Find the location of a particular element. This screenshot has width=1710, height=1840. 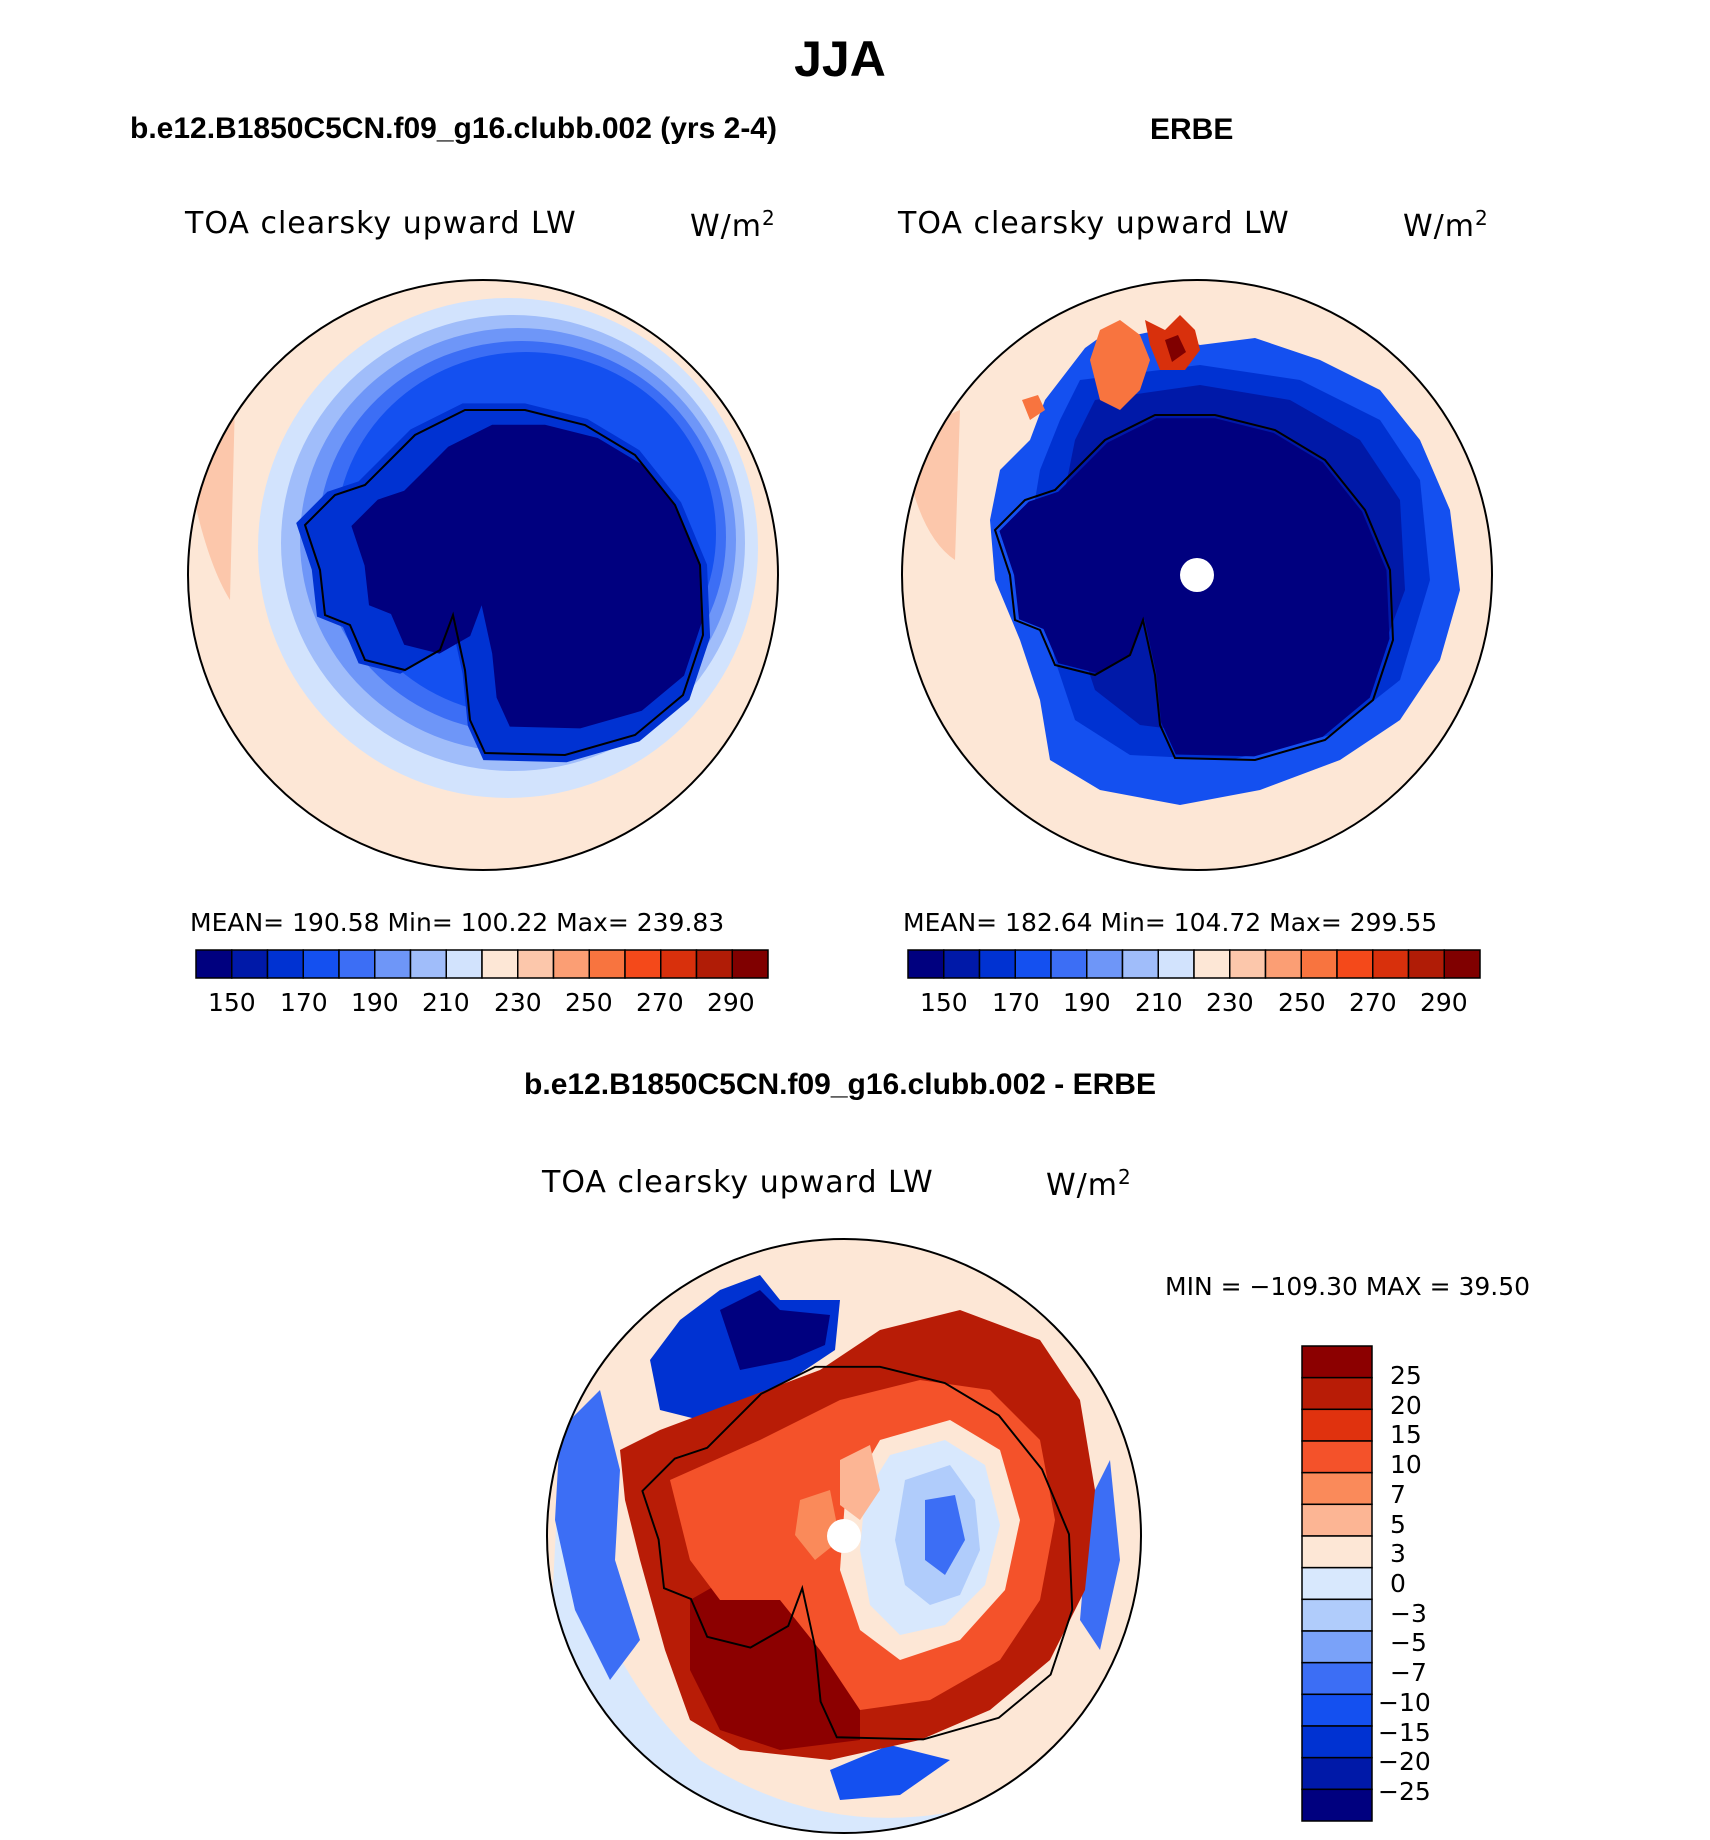

diff-shade-neg15-south is located at coordinates (890, 1772).